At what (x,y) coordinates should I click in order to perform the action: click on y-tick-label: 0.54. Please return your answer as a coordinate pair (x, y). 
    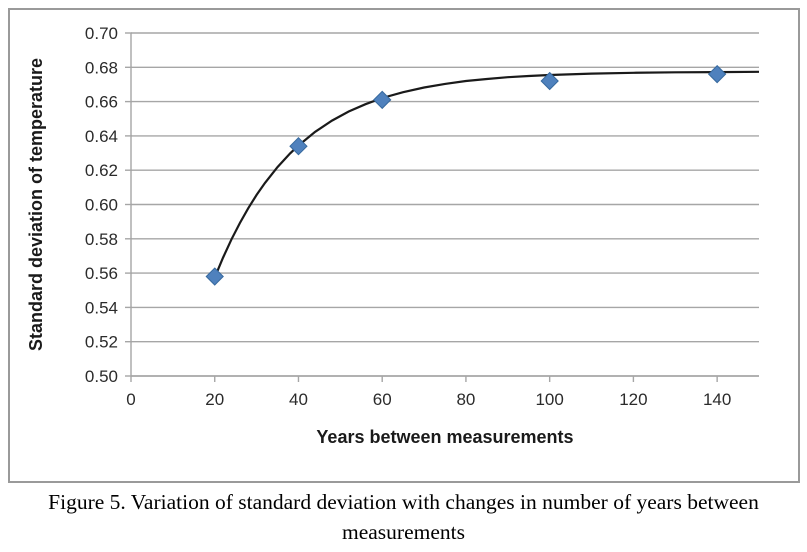
    Looking at the image, I should click on (101, 307).